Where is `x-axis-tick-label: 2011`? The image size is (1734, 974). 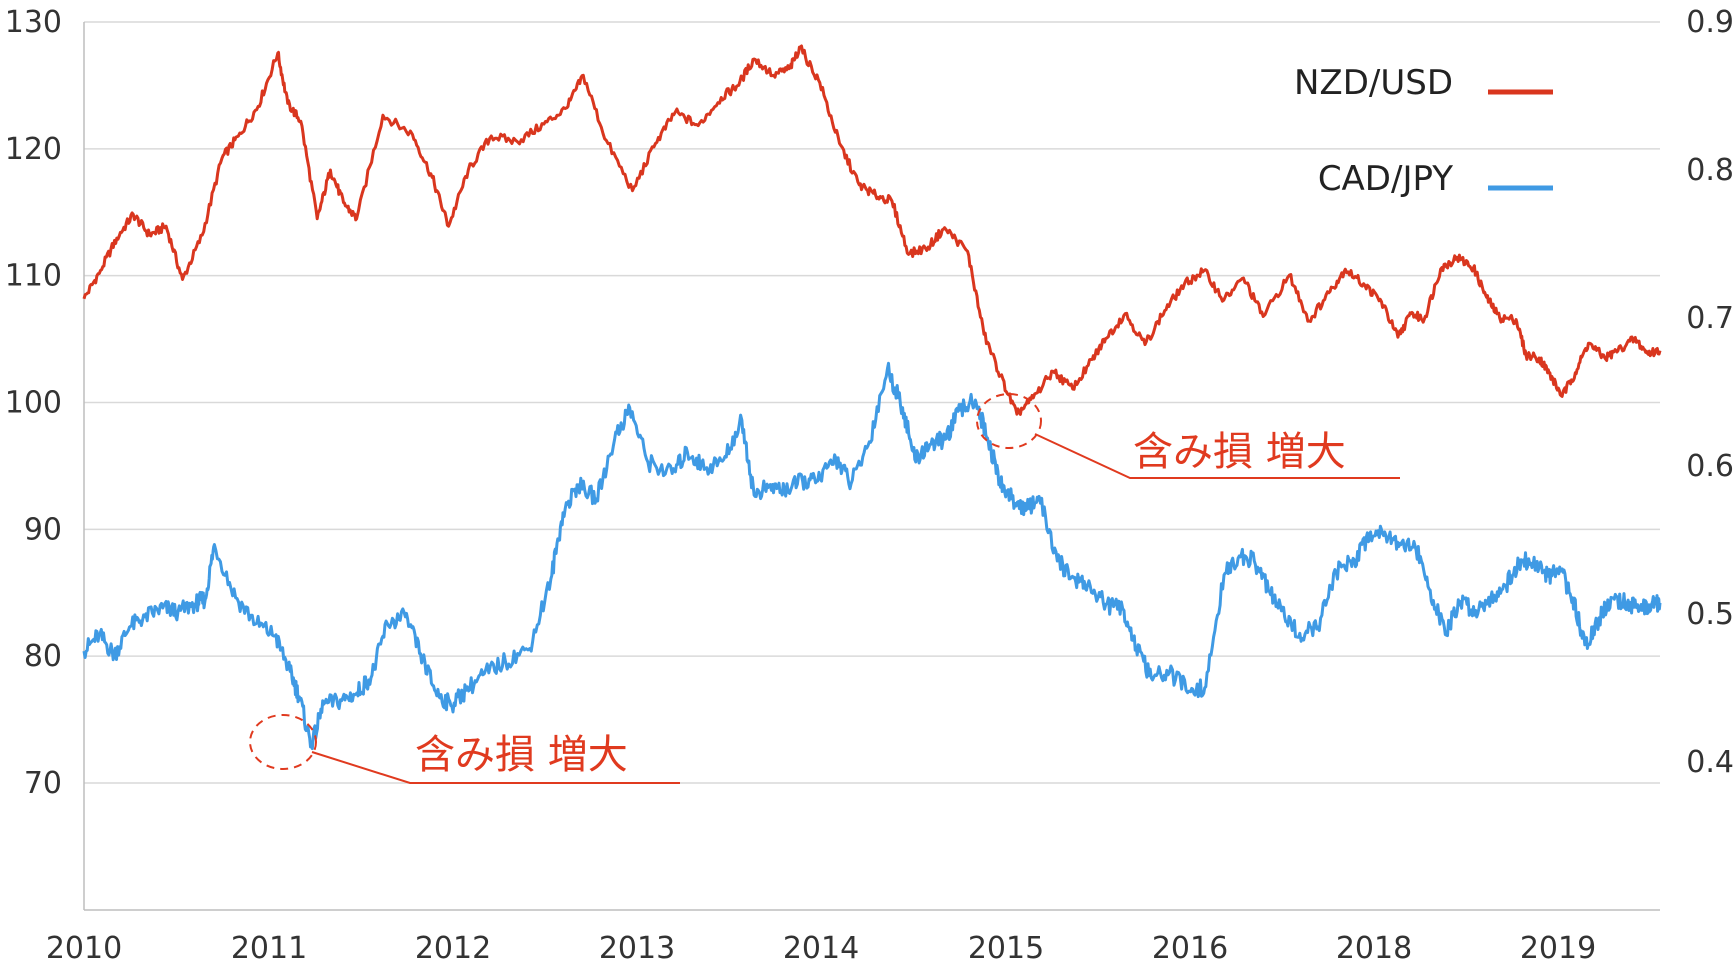
x-axis-tick-label: 2011 is located at coordinates (269, 948).